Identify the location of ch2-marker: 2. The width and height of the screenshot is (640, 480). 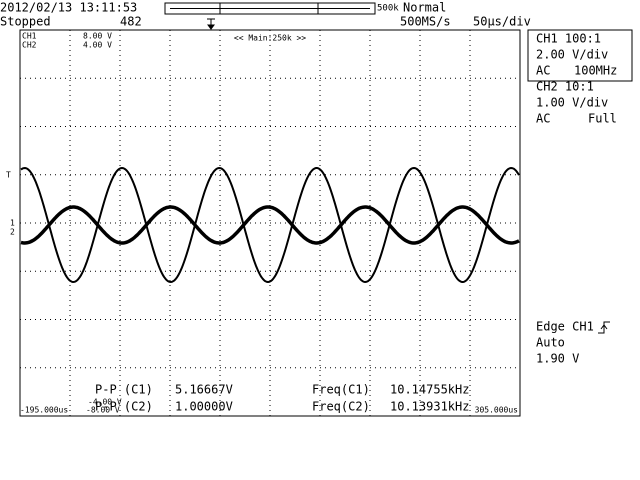
(12, 232).